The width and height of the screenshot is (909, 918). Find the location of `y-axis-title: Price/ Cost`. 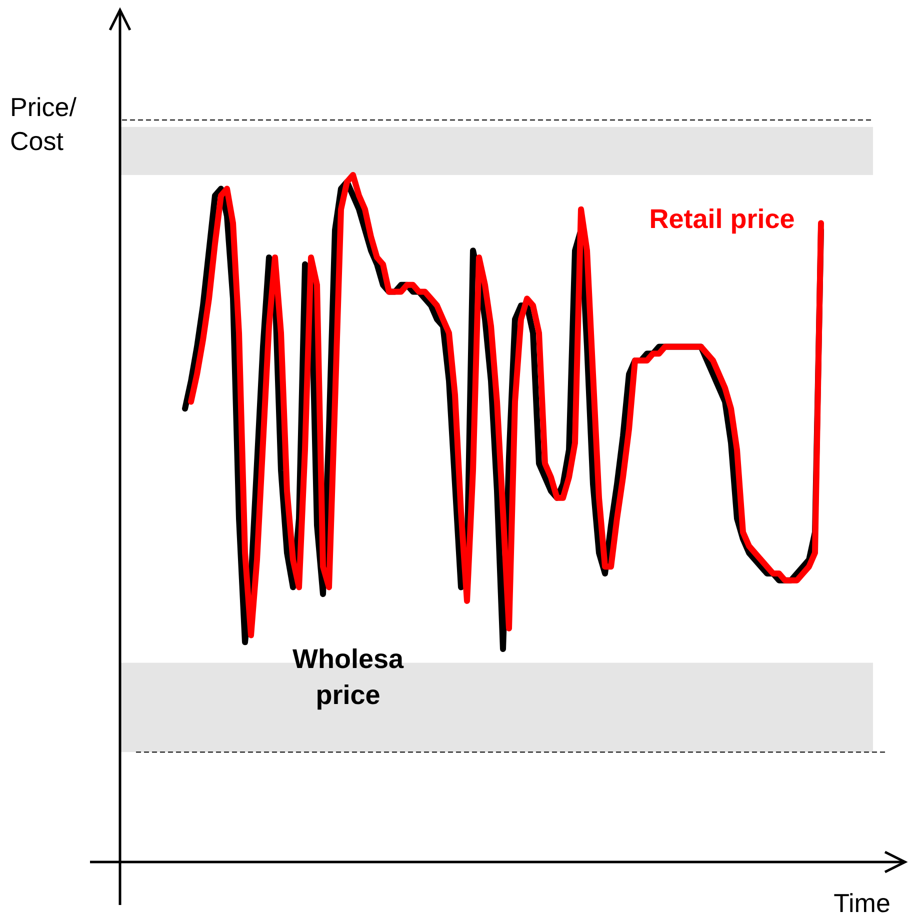

y-axis-title: Price/ Cost is located at coordinates (44, 124).